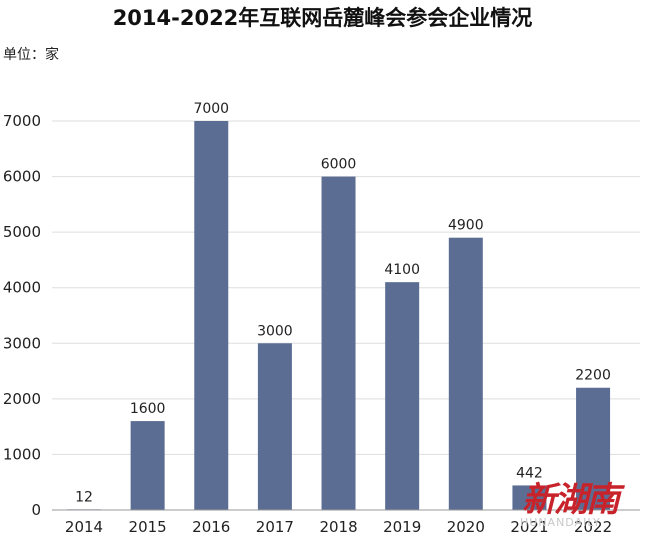 This screenshot has width=645, height=539. Describe the element at coordinates (211, 315) in the screenshot. I see `bar-2016` at that location.